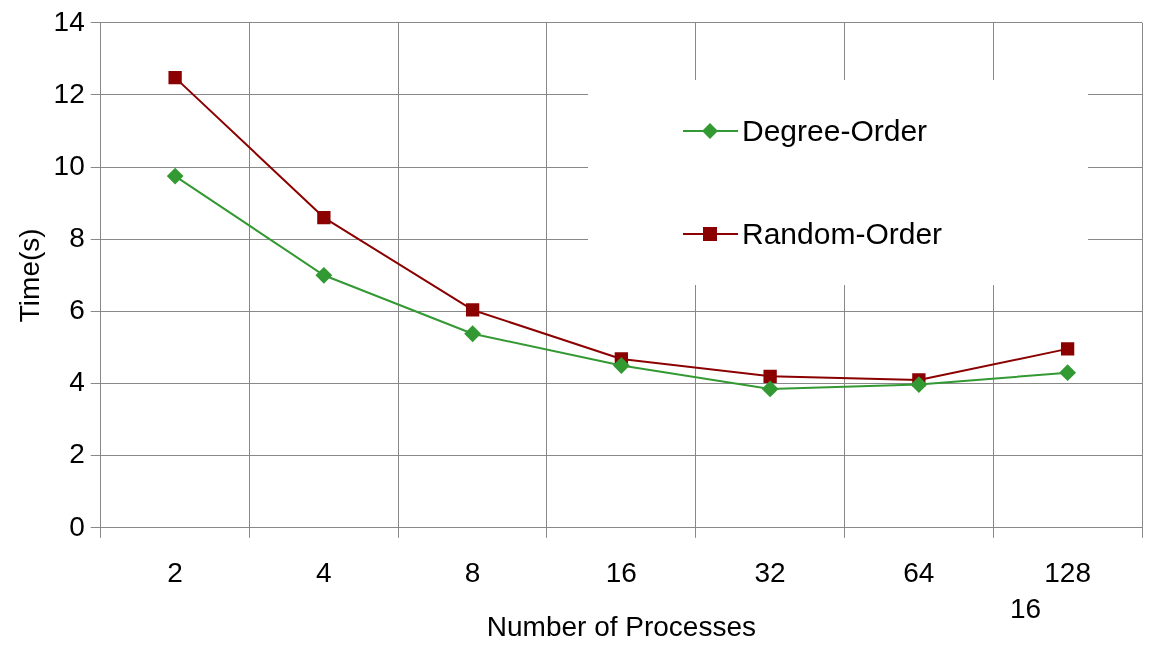 The image size is (1152, 653). I want to click on legend-label: Degree-Order, so click(835, 131).